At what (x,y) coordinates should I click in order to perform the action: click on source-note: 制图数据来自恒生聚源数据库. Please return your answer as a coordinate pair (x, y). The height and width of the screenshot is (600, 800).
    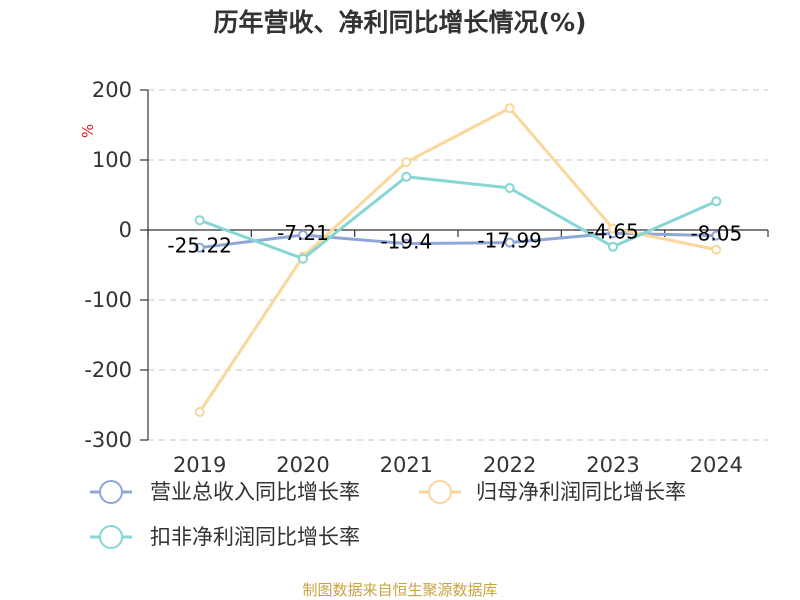
    Looking at the image, I should click on (399, 590).